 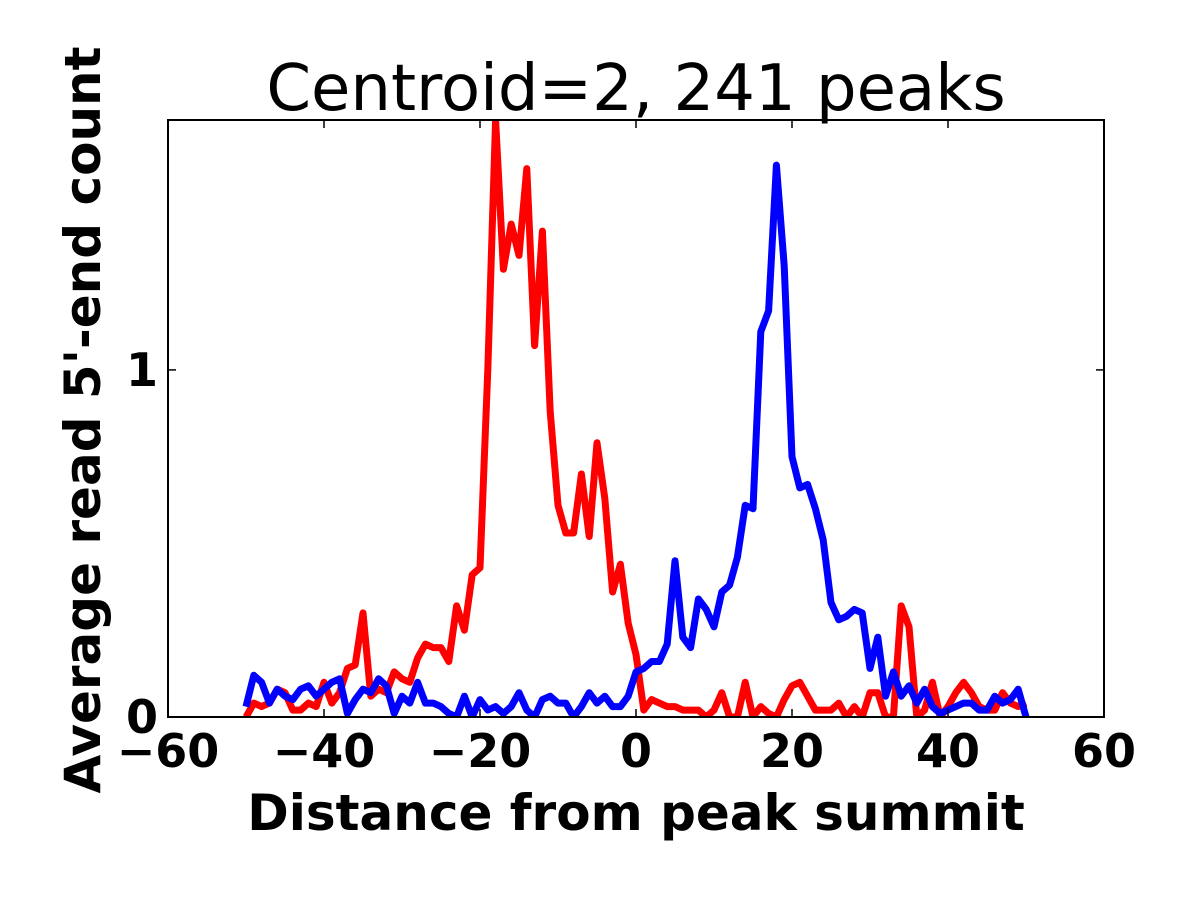 What do you see at coordinates (142, 717) in the screenshot?
I see `y-tick-label: 0` at bounding box center [142, 717].